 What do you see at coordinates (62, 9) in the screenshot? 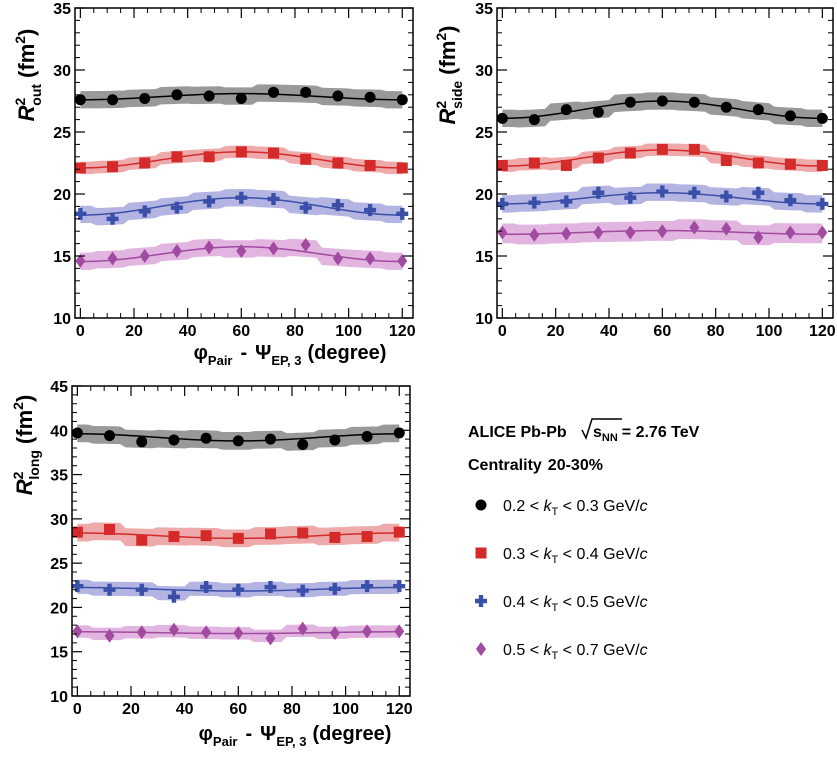
I see `y-tick-label-out: 35` at bounding box center [62, 9].